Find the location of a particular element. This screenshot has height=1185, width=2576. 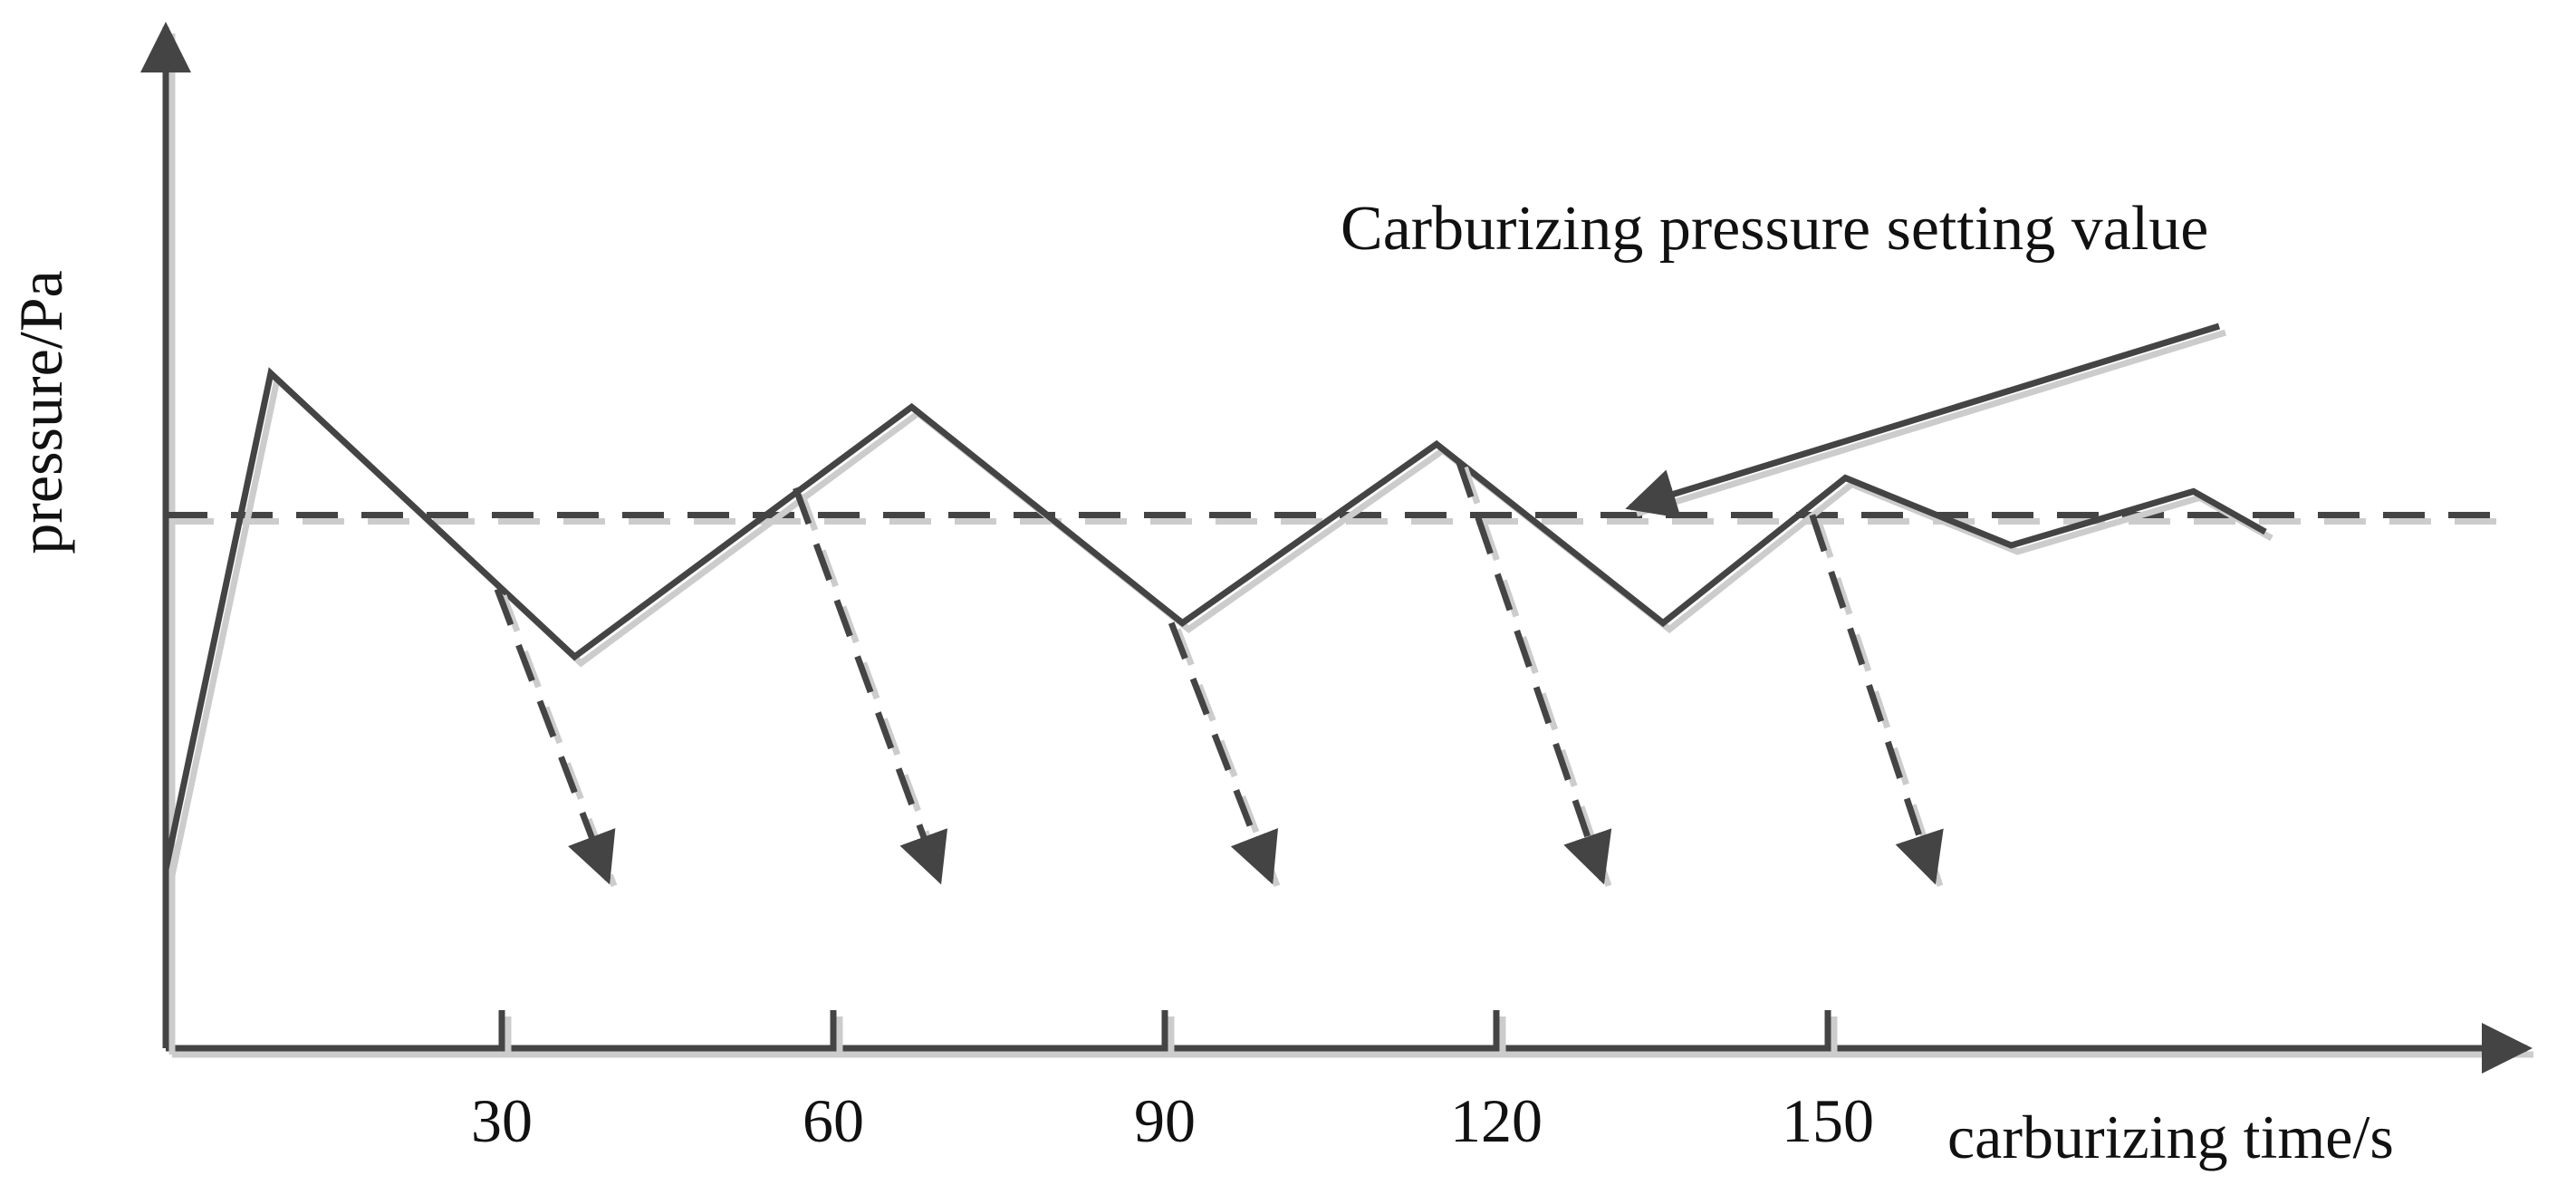

annotation-arrow-shadow is located at coordinates (1931, 423).